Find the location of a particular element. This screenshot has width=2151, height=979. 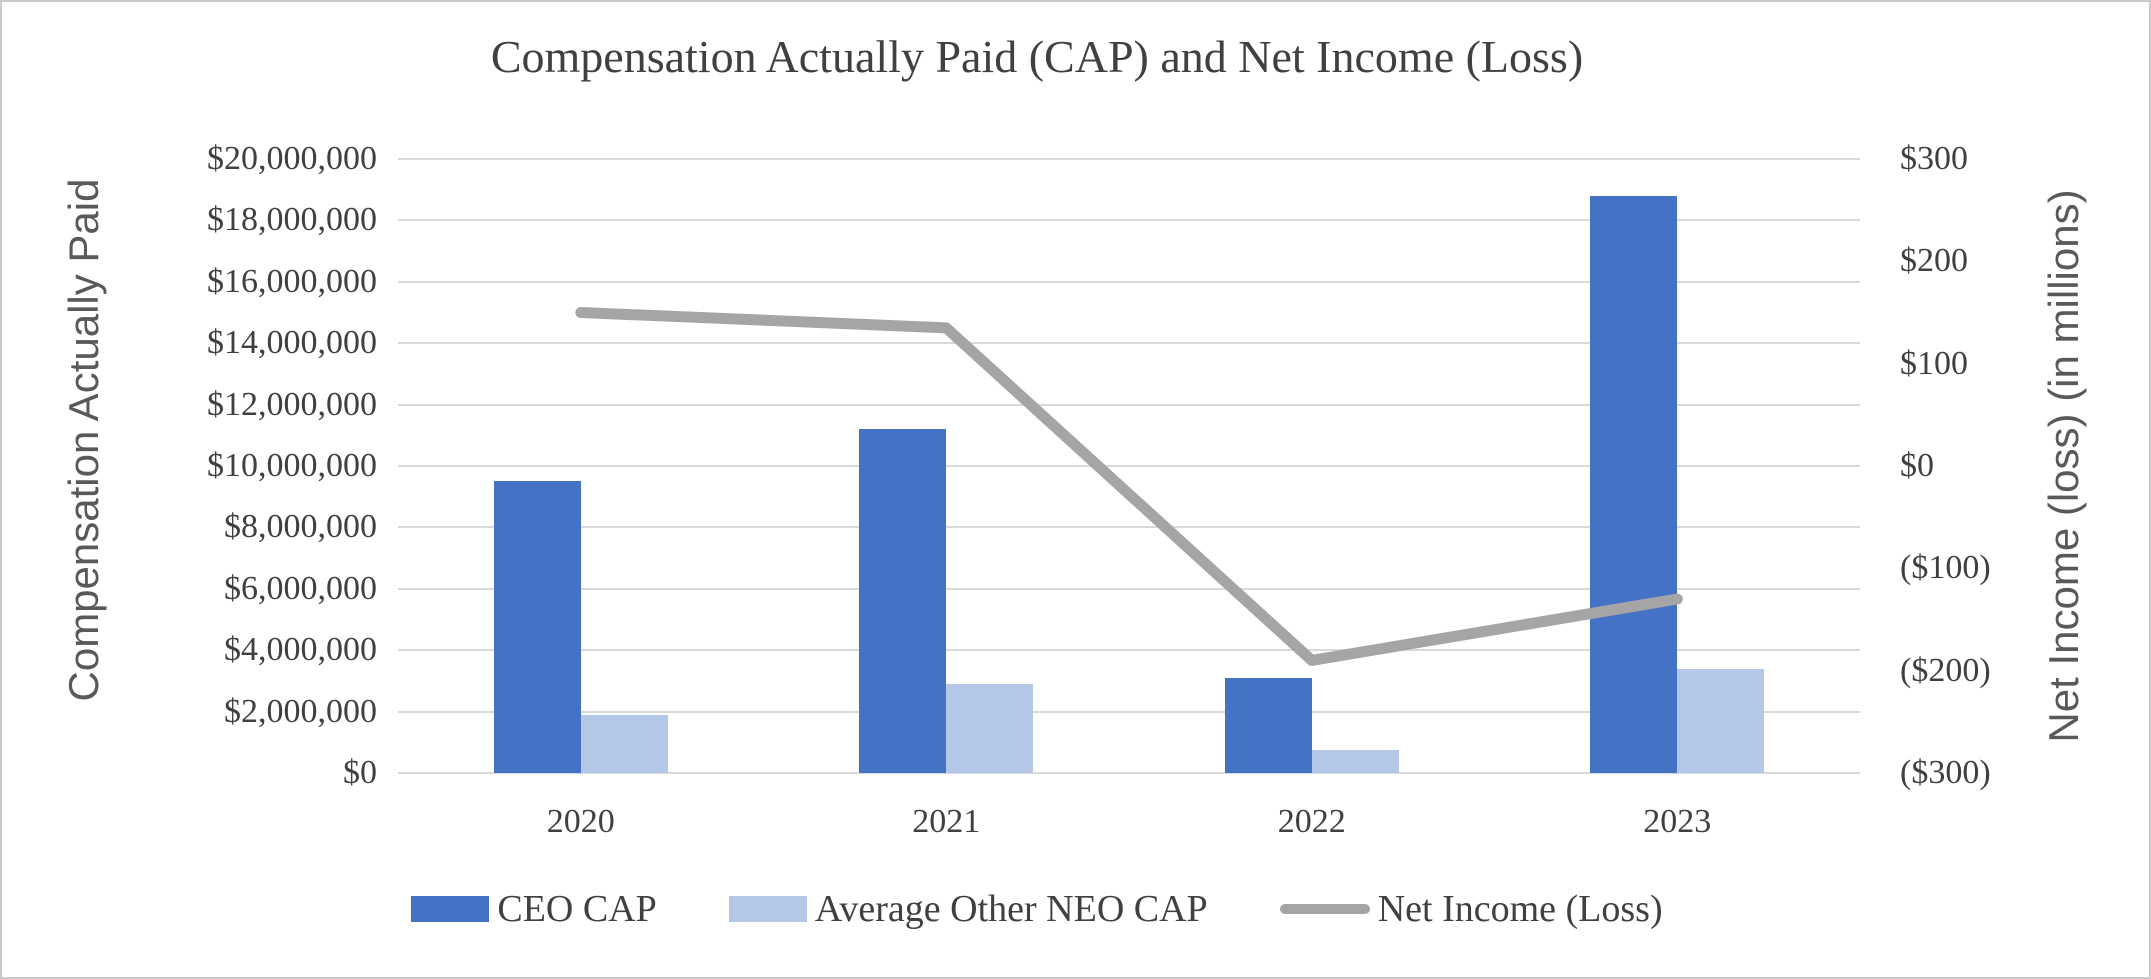

bar-ceo-cap-2023 is located at coordinates (1634, 484).